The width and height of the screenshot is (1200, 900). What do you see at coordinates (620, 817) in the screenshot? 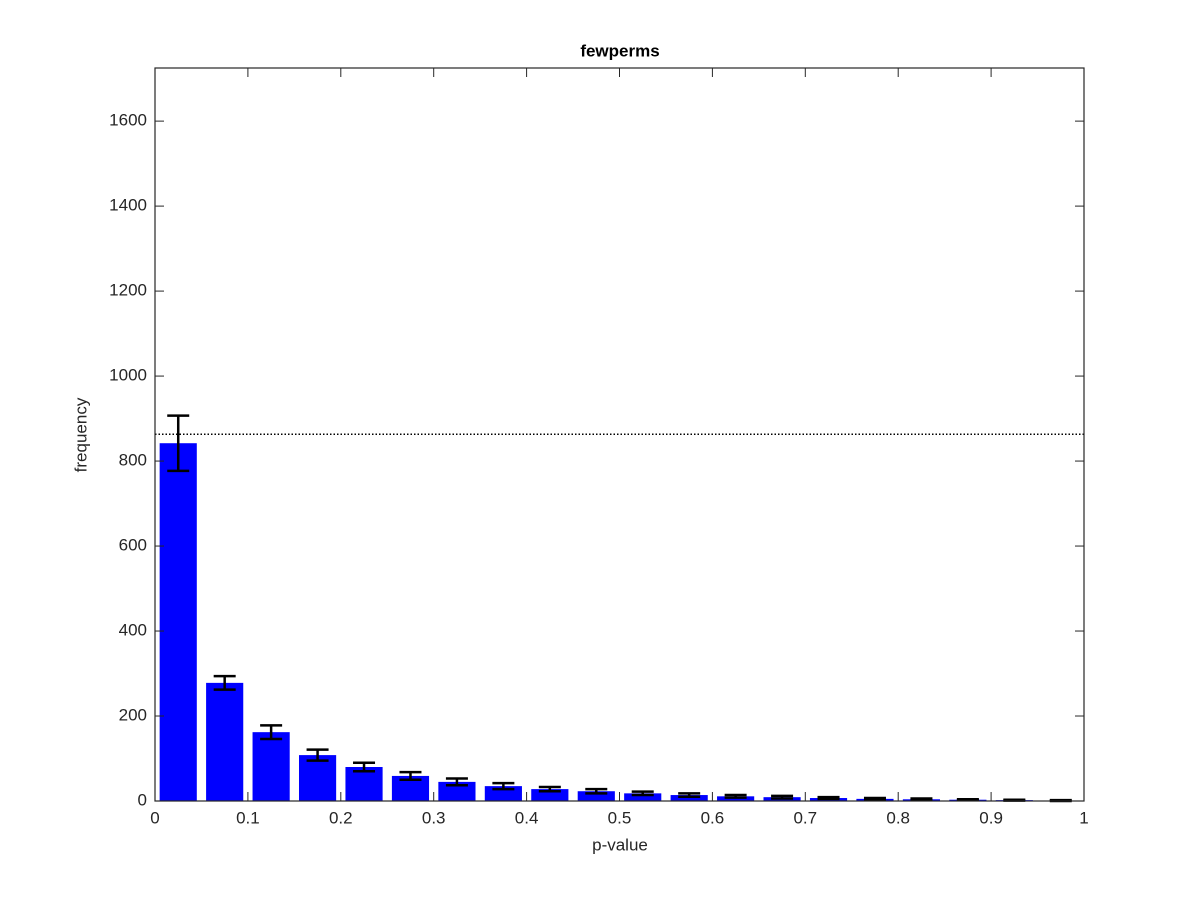
I see `x-tick-label: 0.5` at bounding box center [620, 817].